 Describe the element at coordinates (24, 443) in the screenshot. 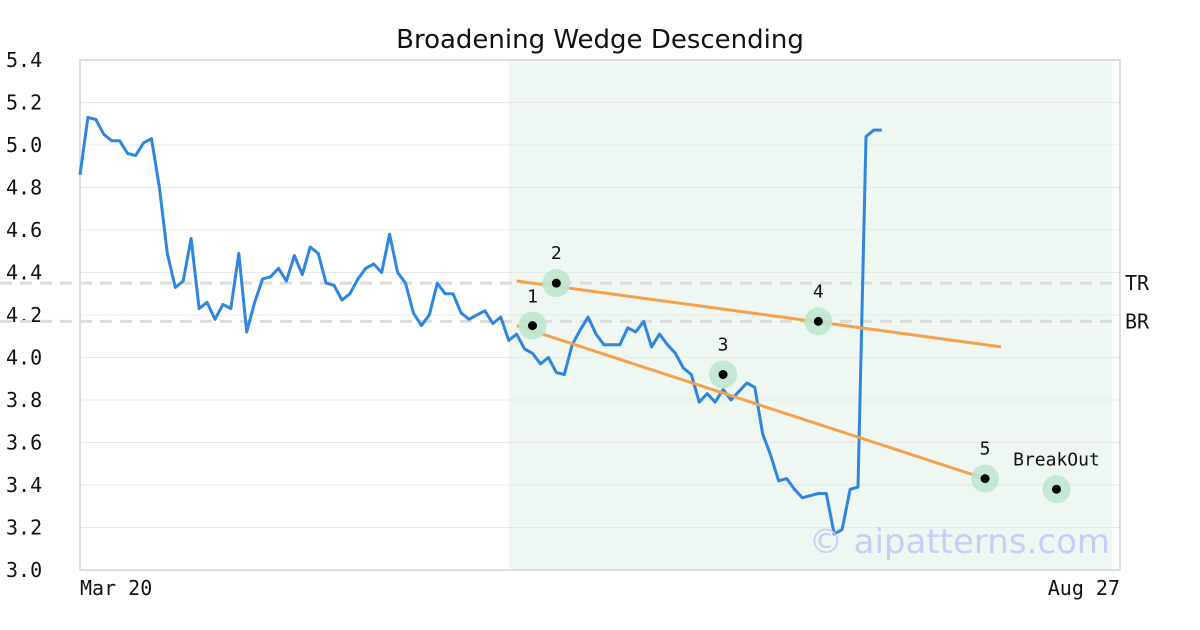

I see `y-tick-label: 3.6` at that location.